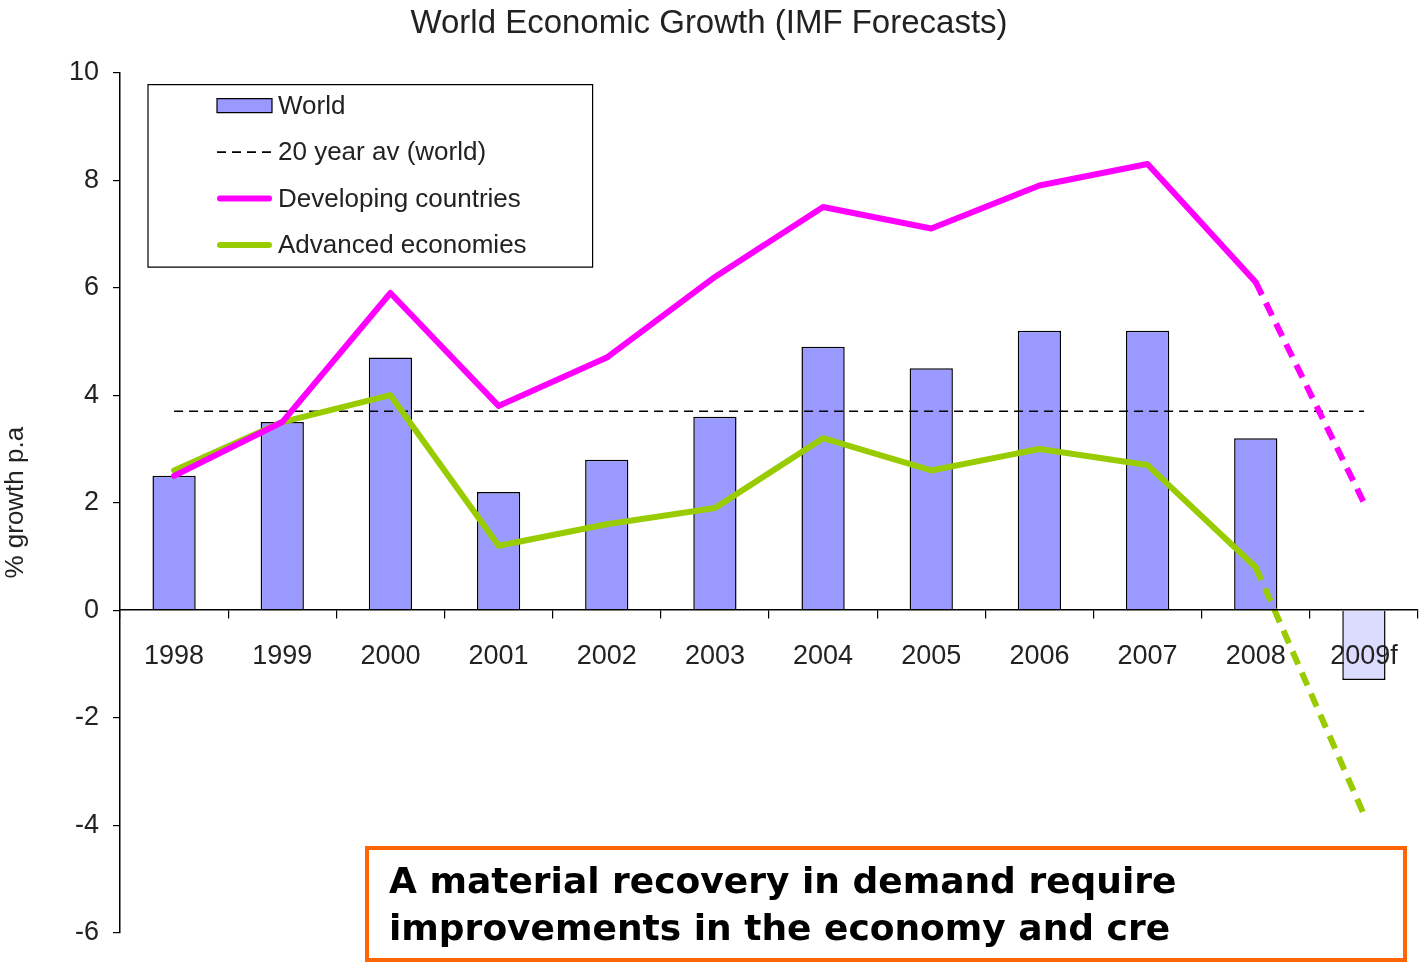 This screenshot has width=1421, height=963. I want to click on x-tick-label: 2003, so click(714, 654).